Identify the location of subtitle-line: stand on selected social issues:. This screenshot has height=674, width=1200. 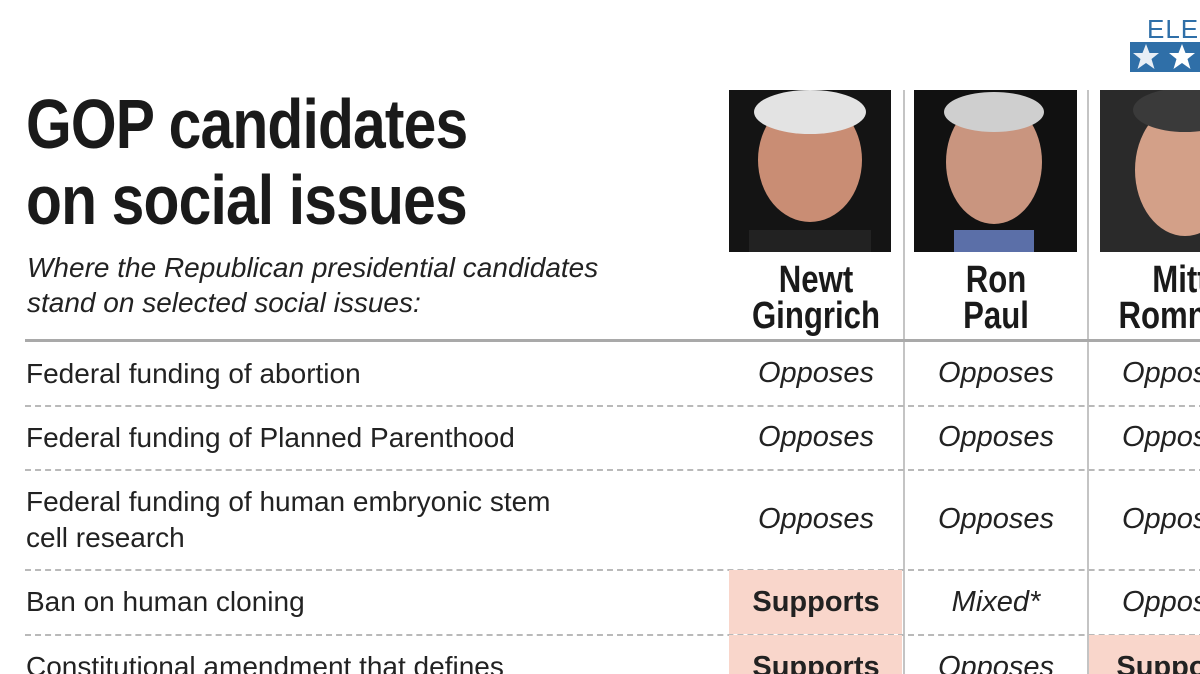
(224, 302).